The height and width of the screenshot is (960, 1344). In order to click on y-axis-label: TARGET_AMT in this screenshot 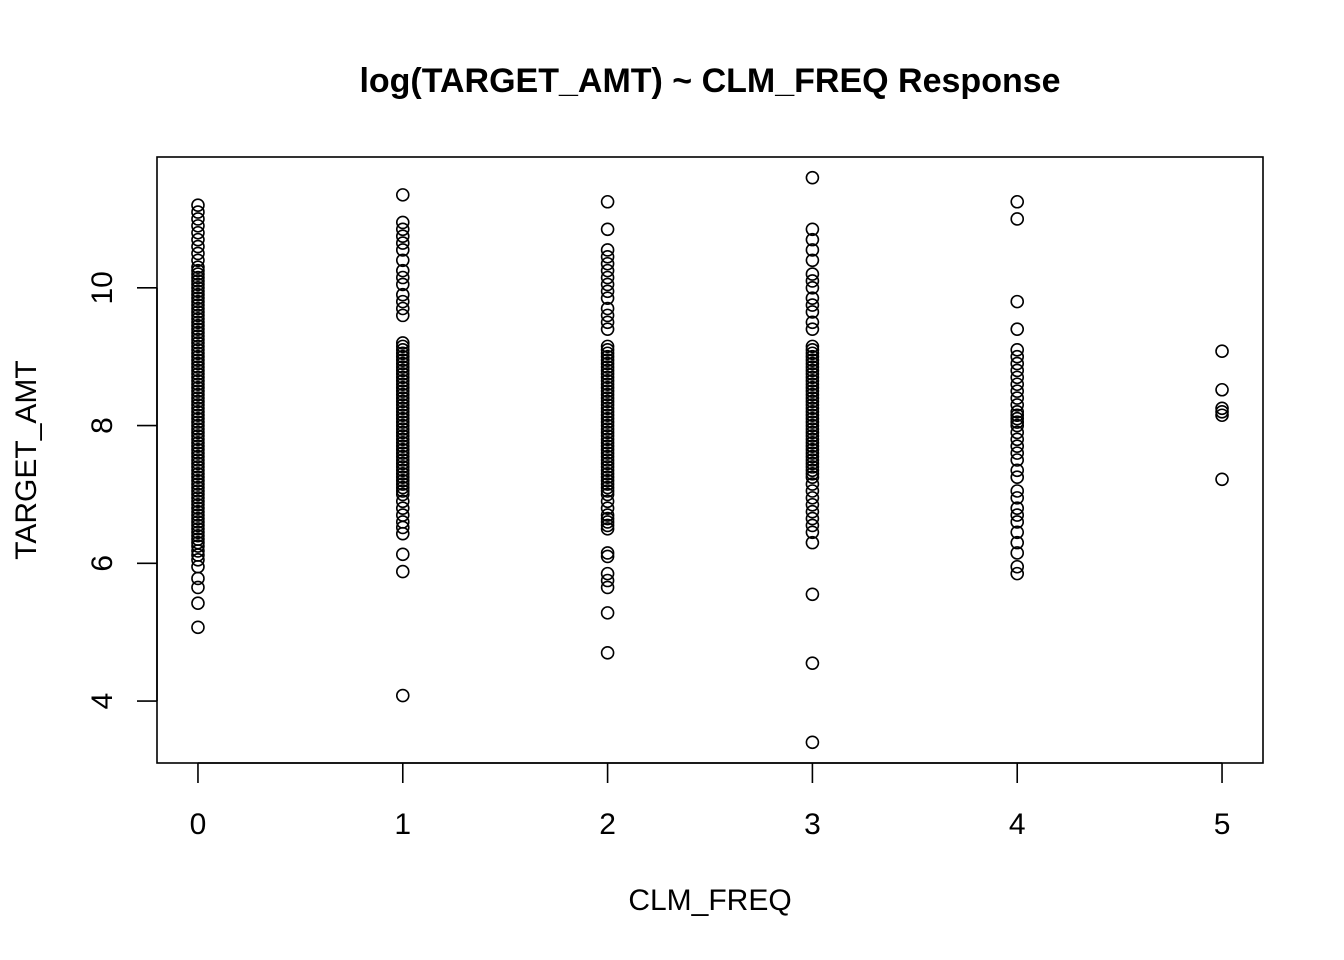, I will do `click(26, 459)`.